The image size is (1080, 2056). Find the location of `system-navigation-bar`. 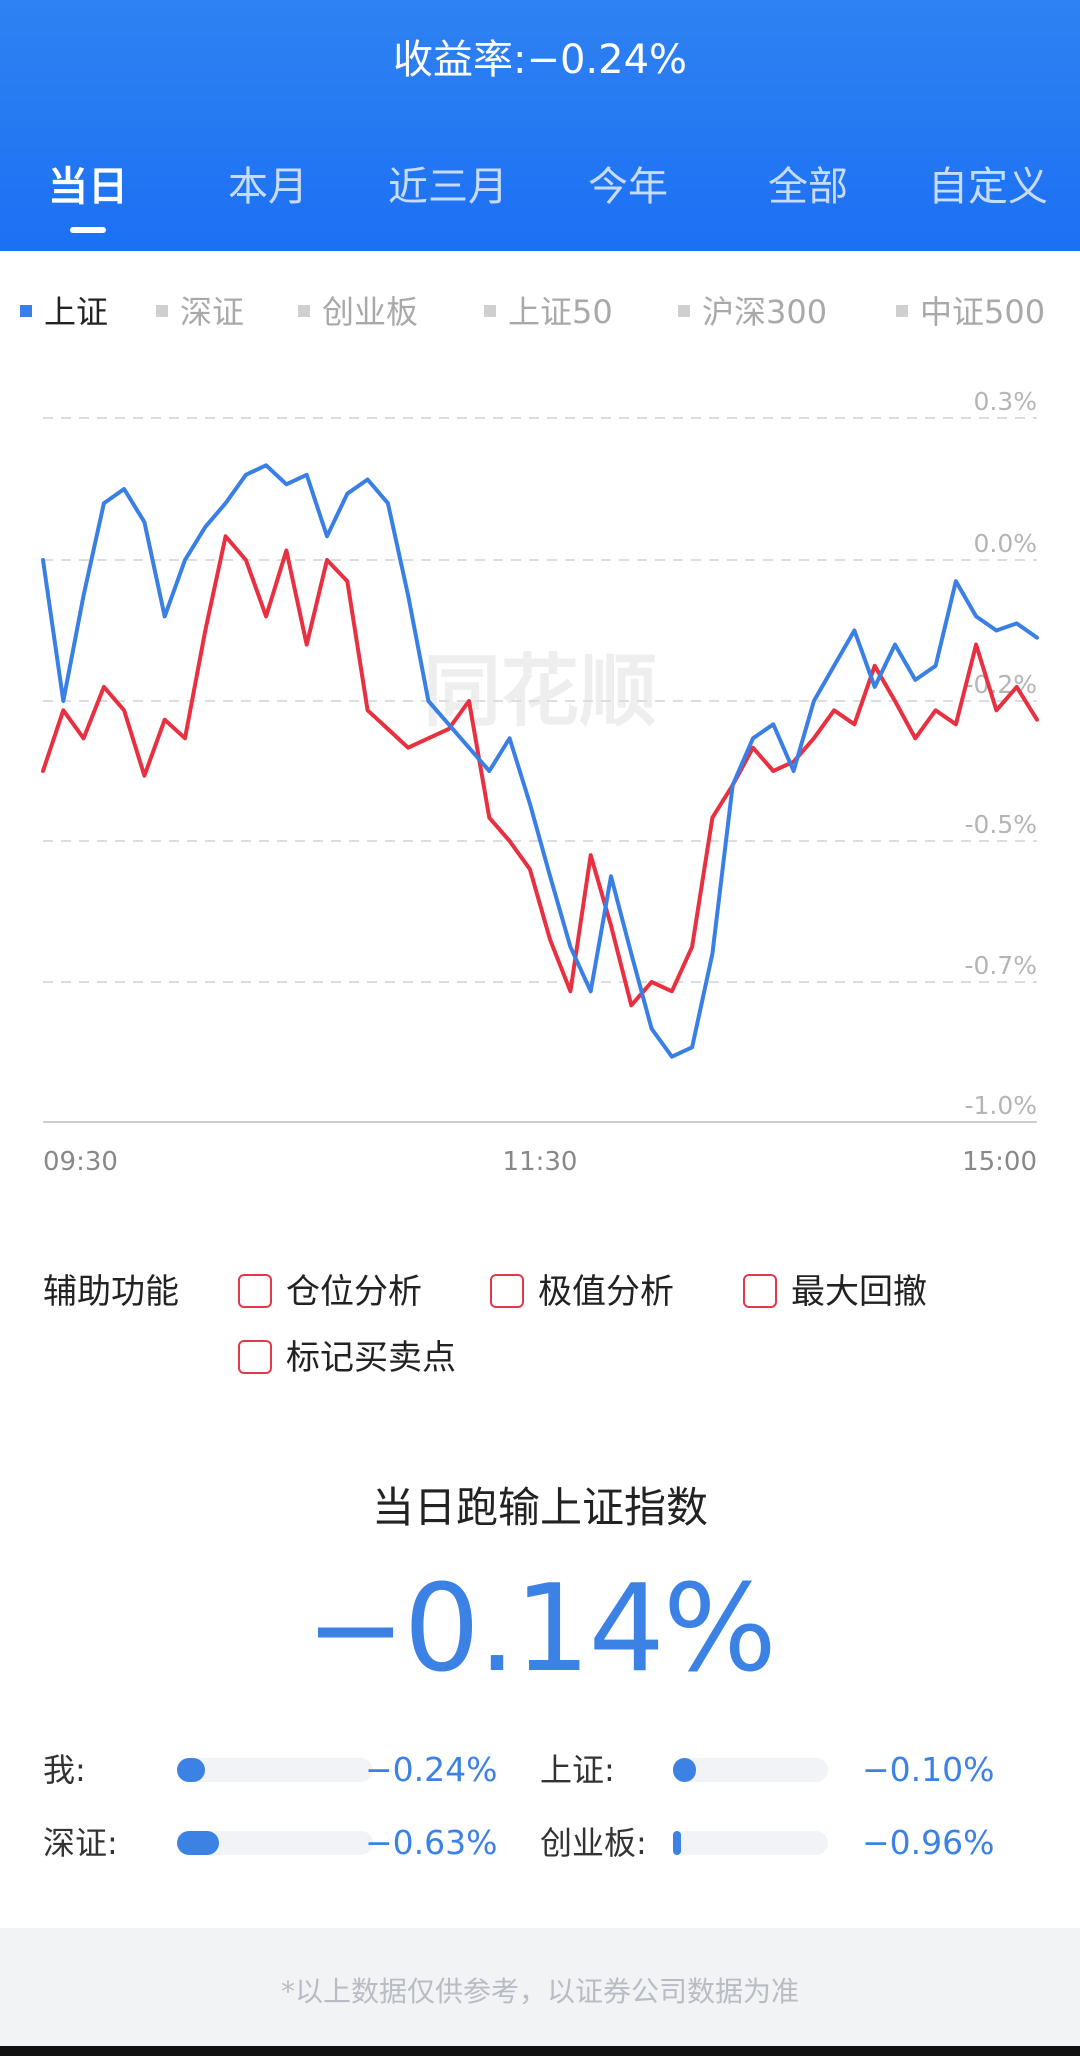

system-navigation-bar is located at coordinates (540, 2051).